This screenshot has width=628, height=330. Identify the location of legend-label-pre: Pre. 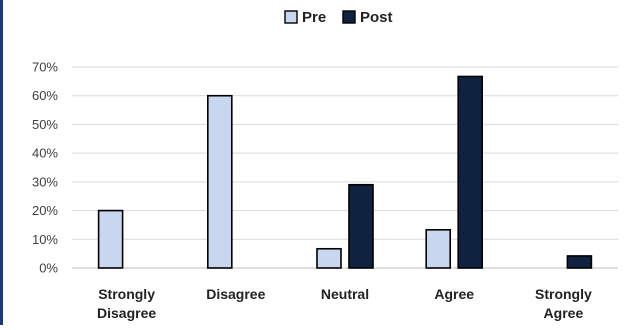
(314, 17).